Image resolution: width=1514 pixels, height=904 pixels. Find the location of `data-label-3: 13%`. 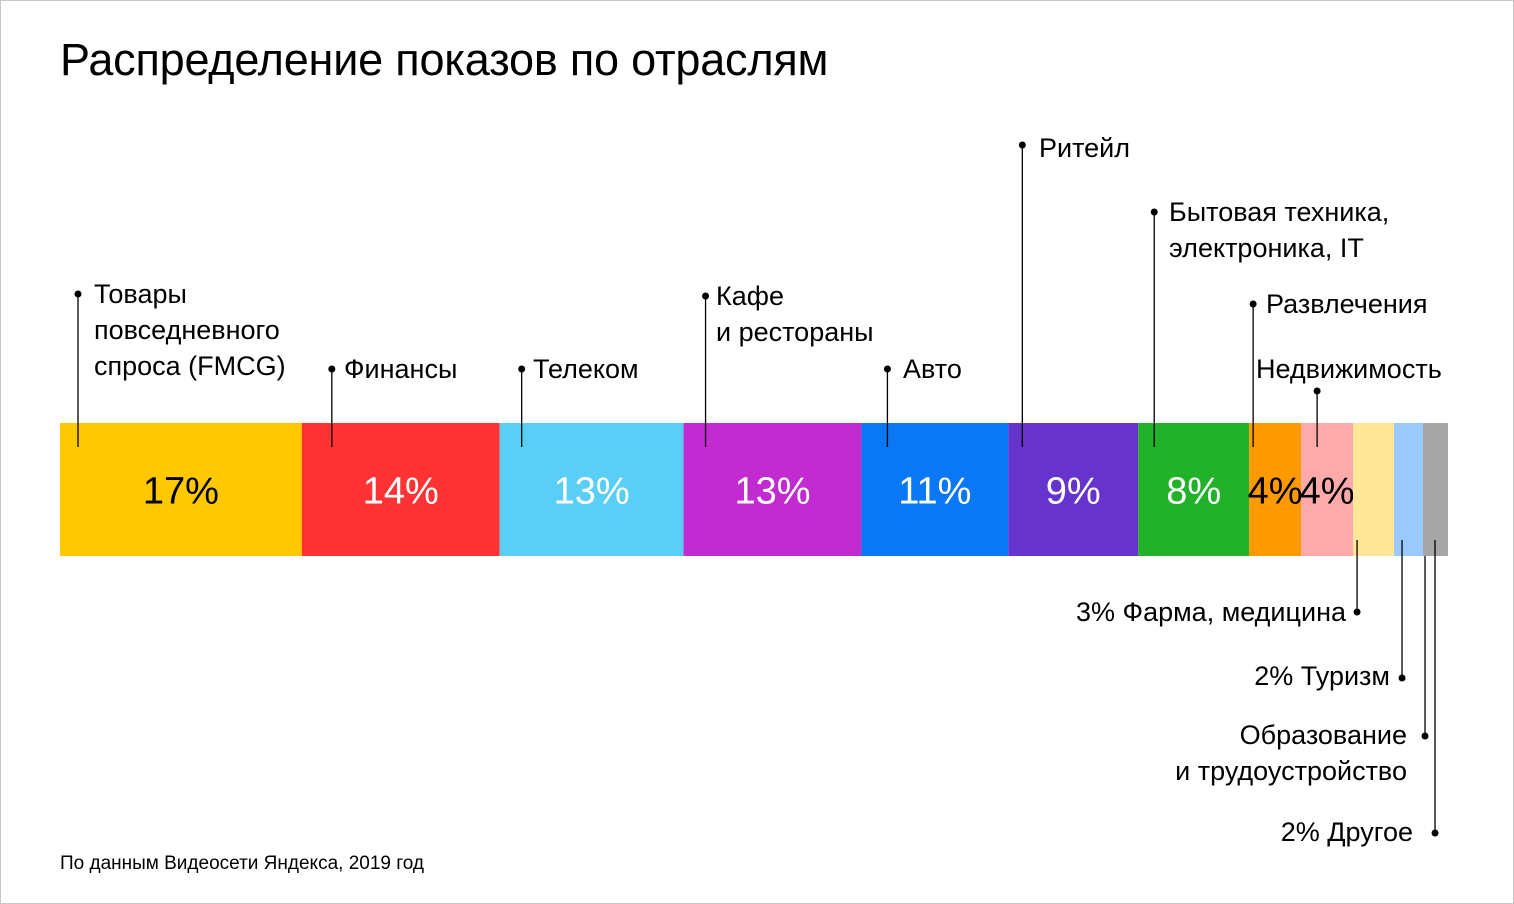

data-label-3: 13% is located at coordinates (592, 492).